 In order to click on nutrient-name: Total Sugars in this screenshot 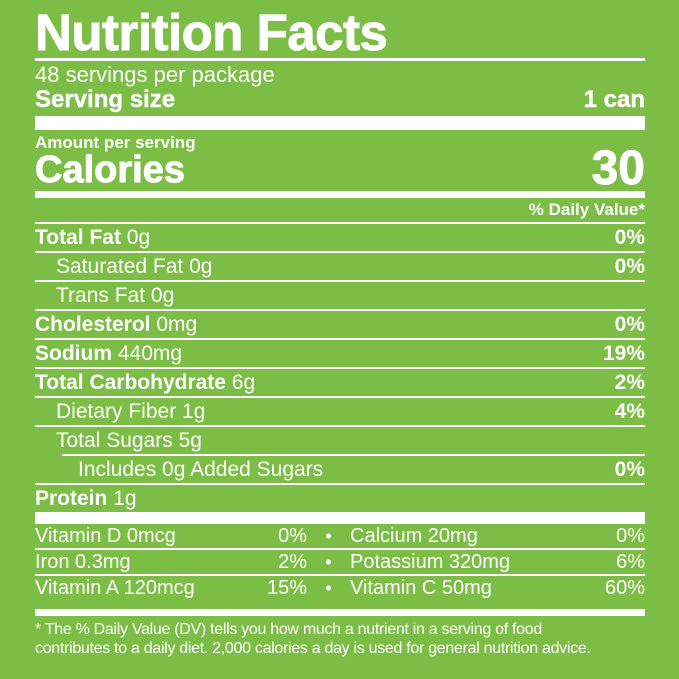, I will do `click(114, 440)`.